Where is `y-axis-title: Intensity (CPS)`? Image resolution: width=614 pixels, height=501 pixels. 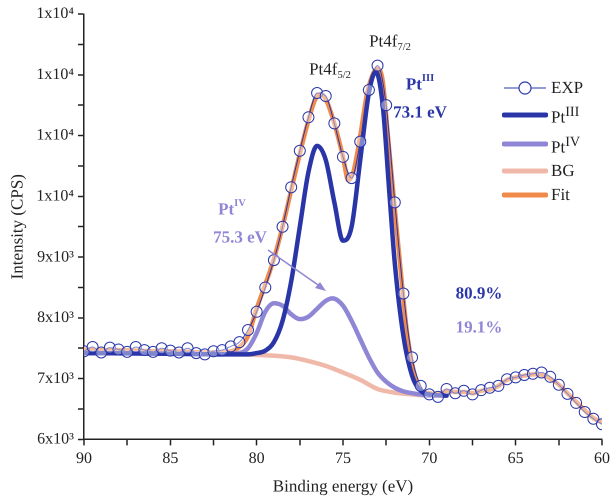
y-axis-title: Intensity (CPS) is located at coordinates (17, 227).